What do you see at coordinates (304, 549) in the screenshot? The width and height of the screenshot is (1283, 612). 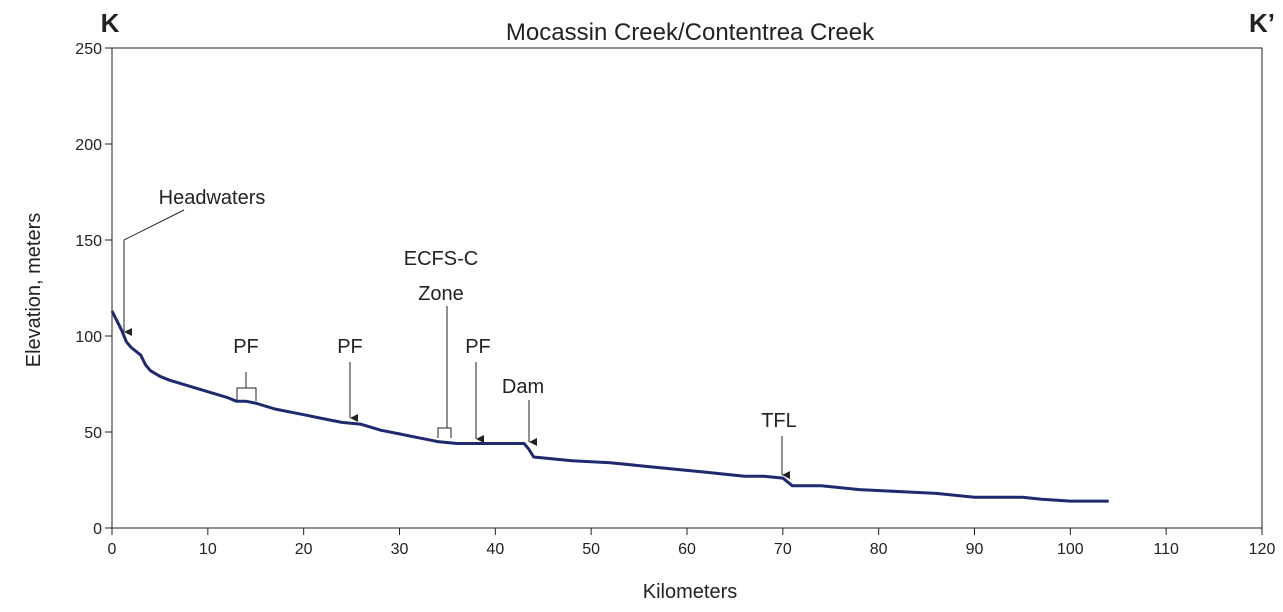 I see `x-tick-label: 20` at bounding box center [304, 549].